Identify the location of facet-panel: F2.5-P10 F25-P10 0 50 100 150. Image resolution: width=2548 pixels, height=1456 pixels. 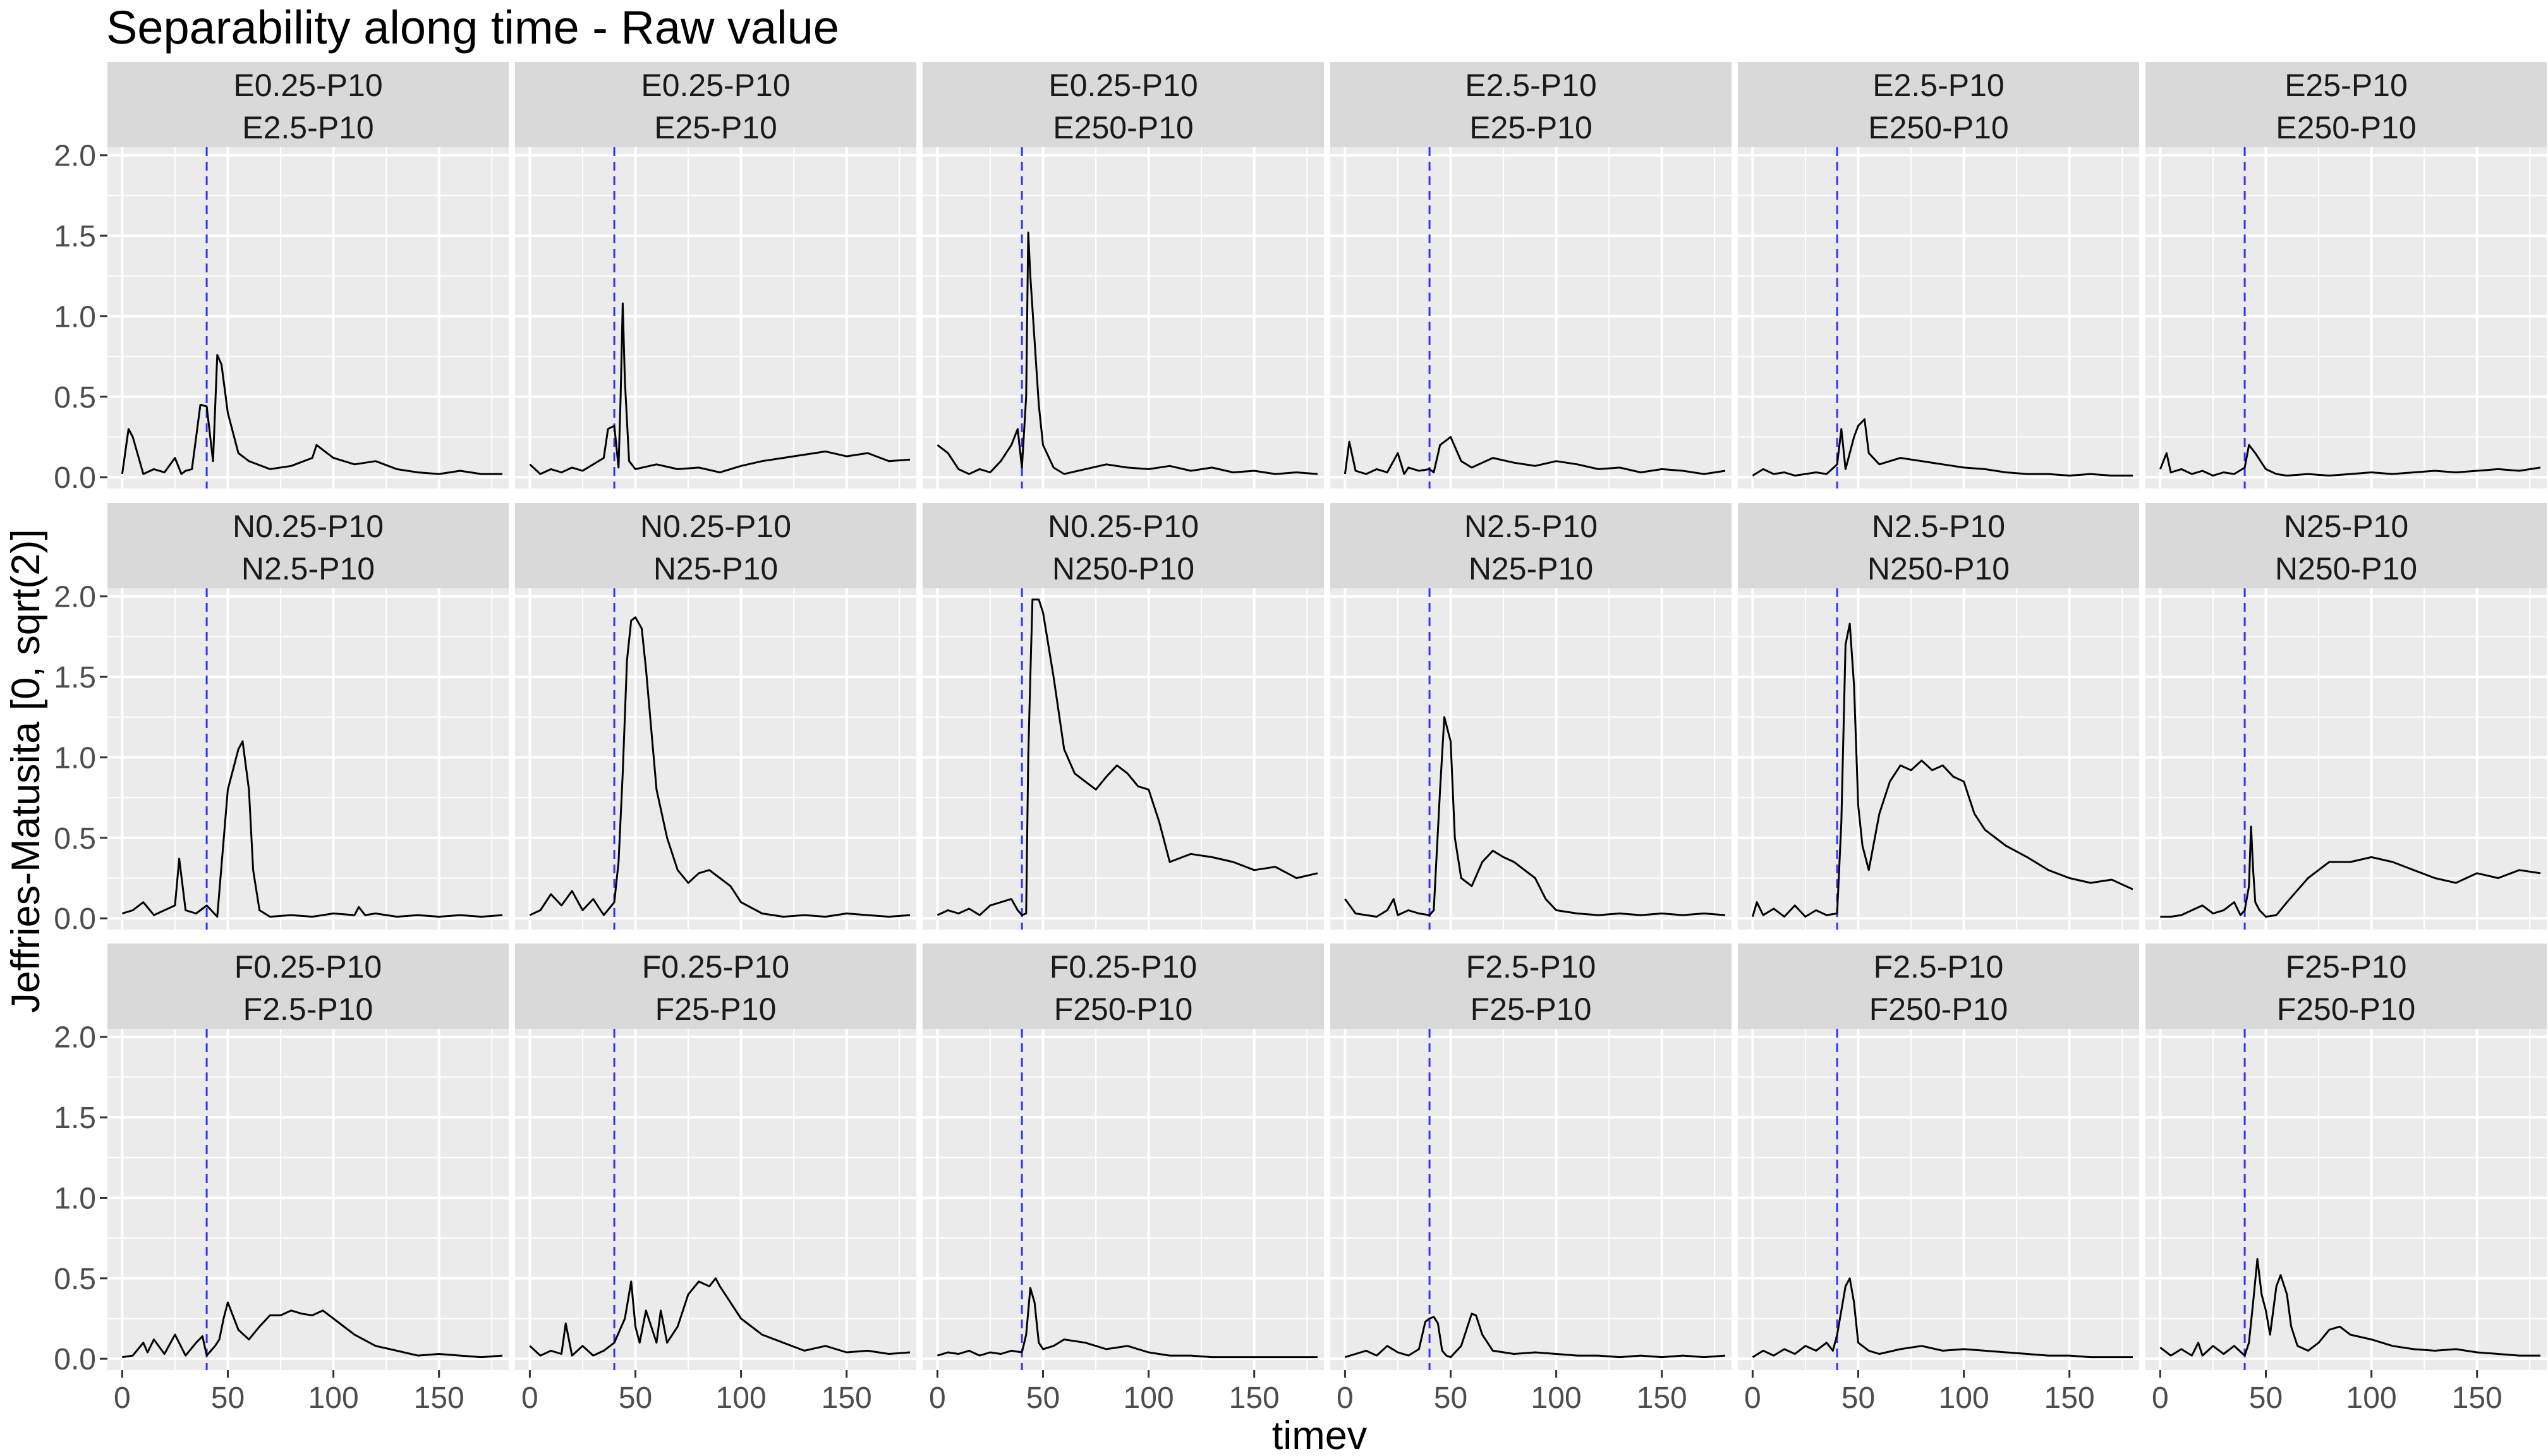
(1531, 1179).